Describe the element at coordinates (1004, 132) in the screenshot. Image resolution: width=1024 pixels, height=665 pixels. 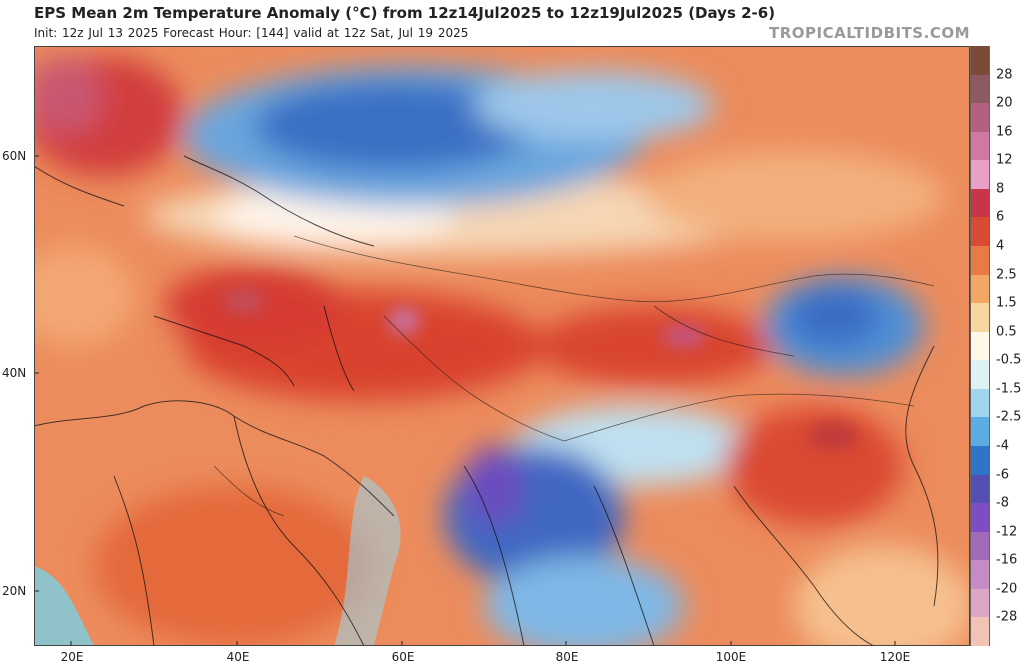
I see `legend-label: 16` at that location.